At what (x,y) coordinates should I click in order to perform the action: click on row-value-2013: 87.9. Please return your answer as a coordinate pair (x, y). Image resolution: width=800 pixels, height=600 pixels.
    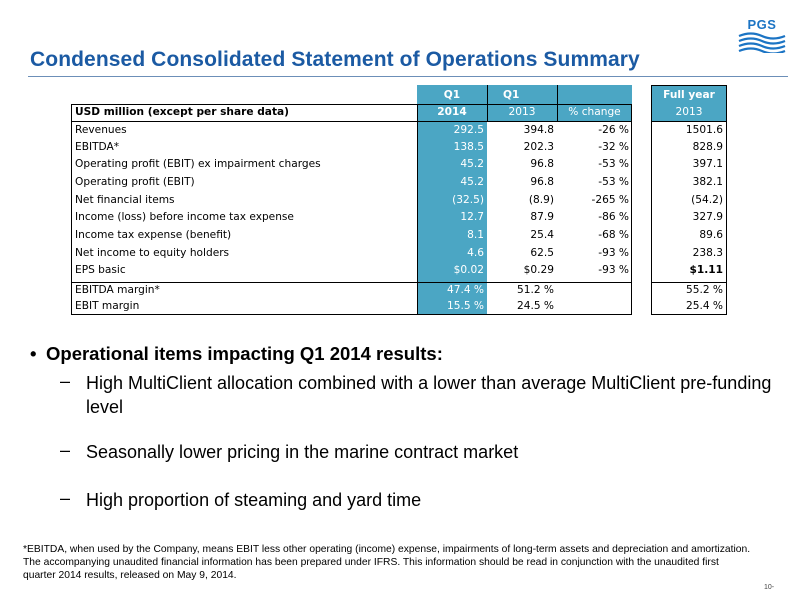
    Looking at the image, I should click on (542, 217).